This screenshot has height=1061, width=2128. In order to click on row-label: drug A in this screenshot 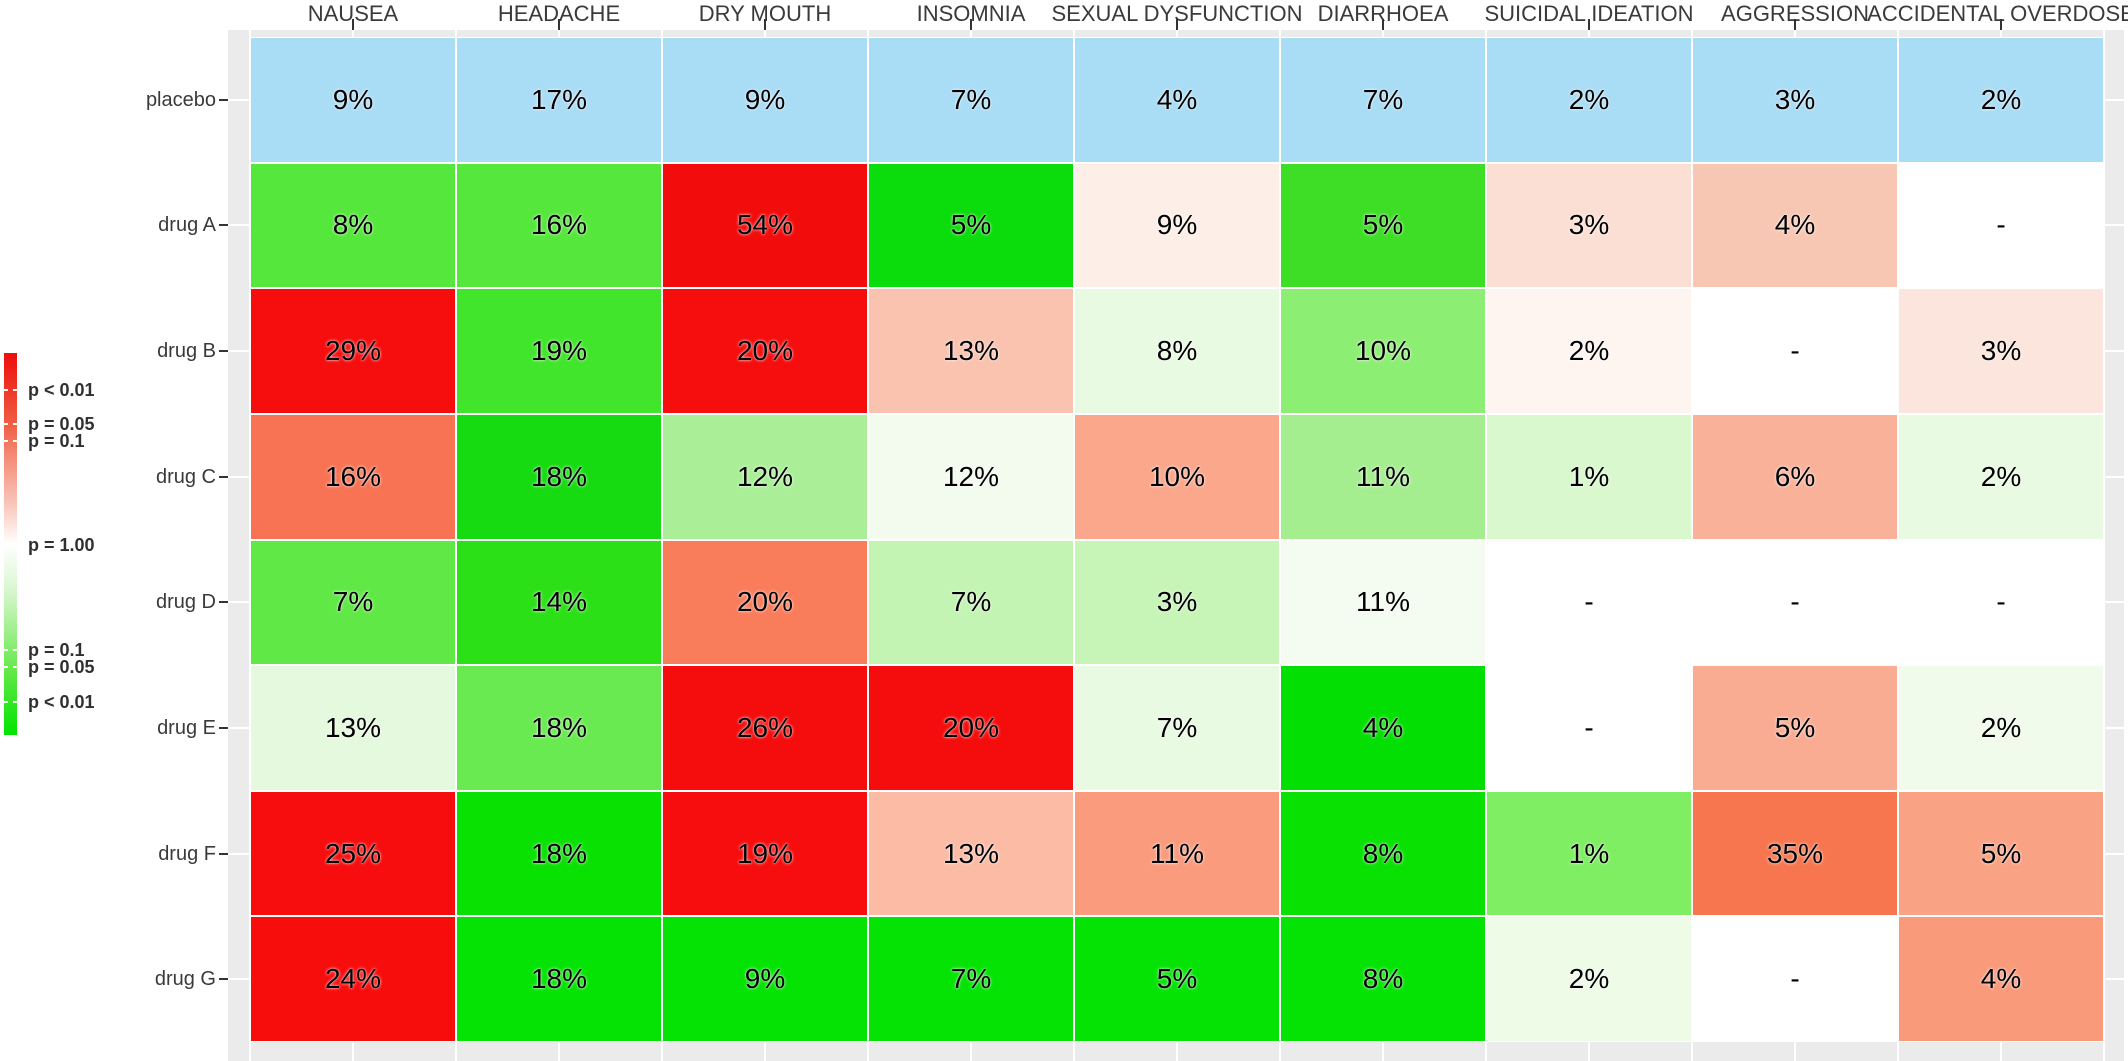, I will do `click(187, 225)`.